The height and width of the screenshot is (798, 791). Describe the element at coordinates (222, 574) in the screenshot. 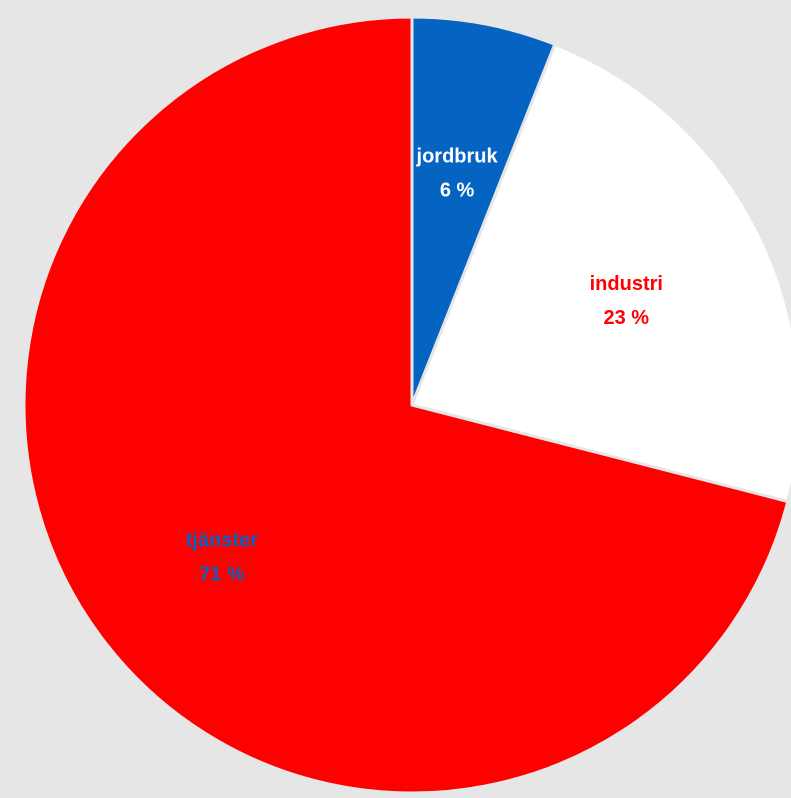

I see `slice-value-tjänster: 71 %` at that location.